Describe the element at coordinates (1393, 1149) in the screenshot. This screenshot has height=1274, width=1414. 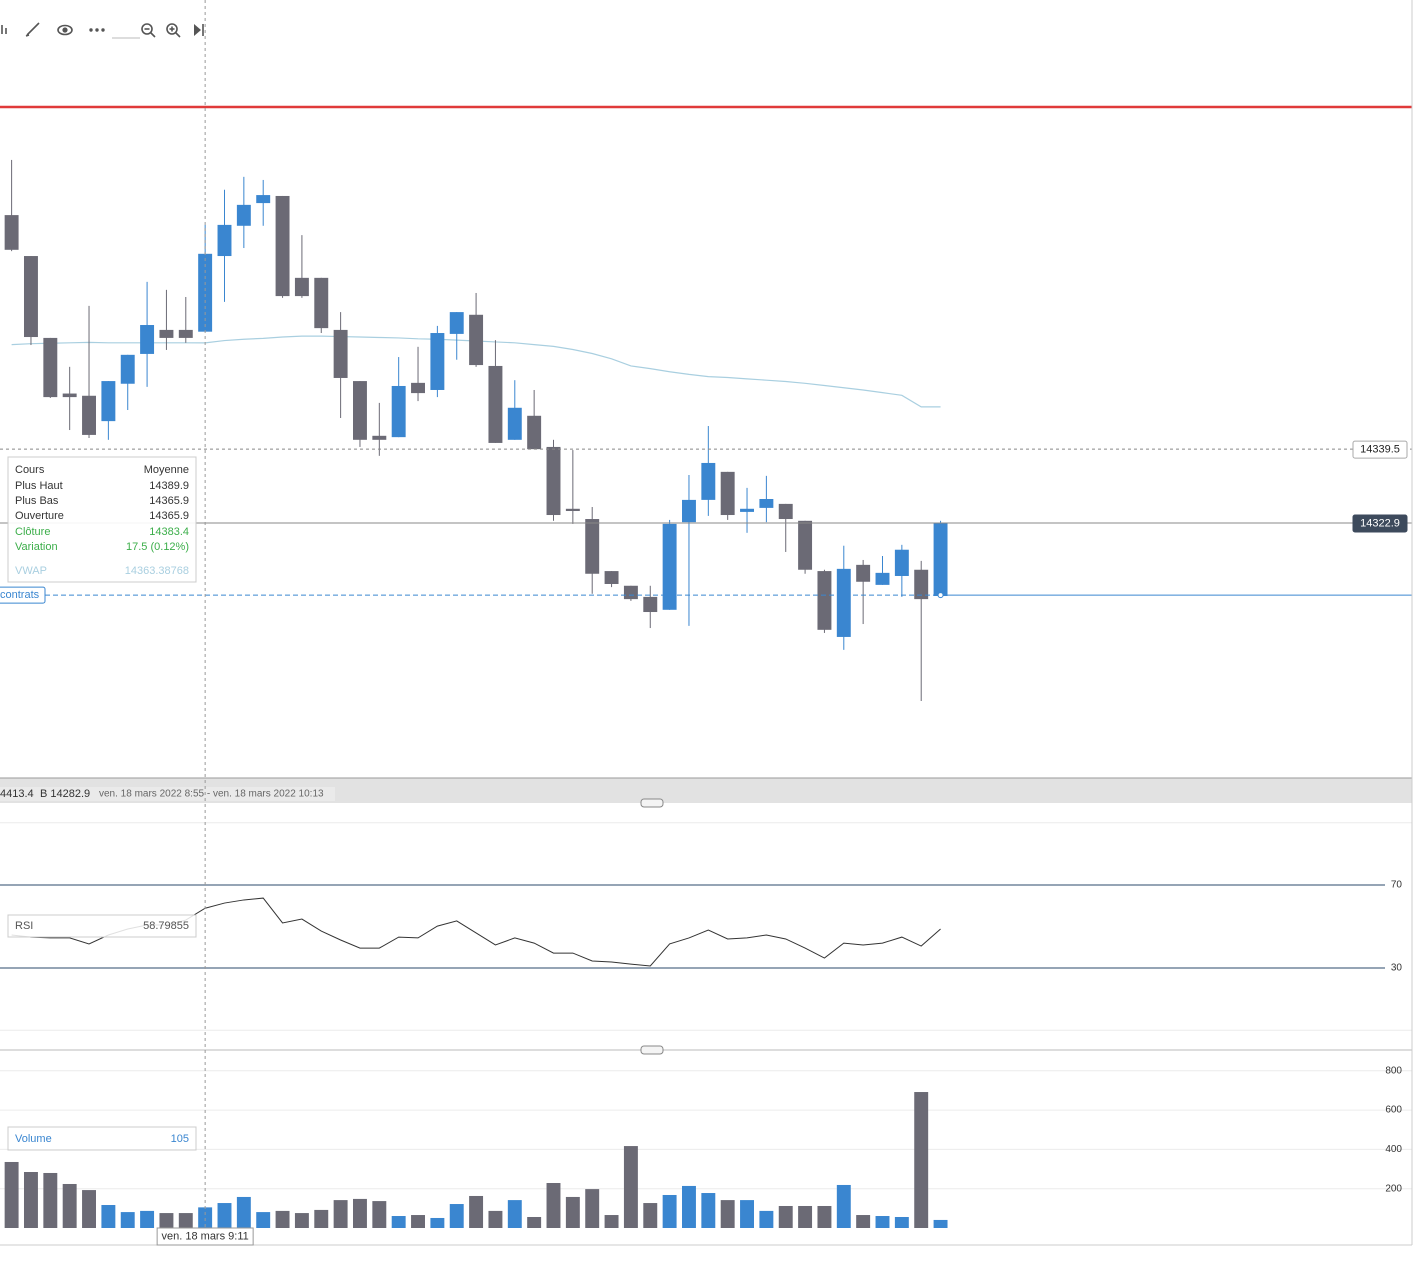
I see `y-tick-label: 400` at that location.